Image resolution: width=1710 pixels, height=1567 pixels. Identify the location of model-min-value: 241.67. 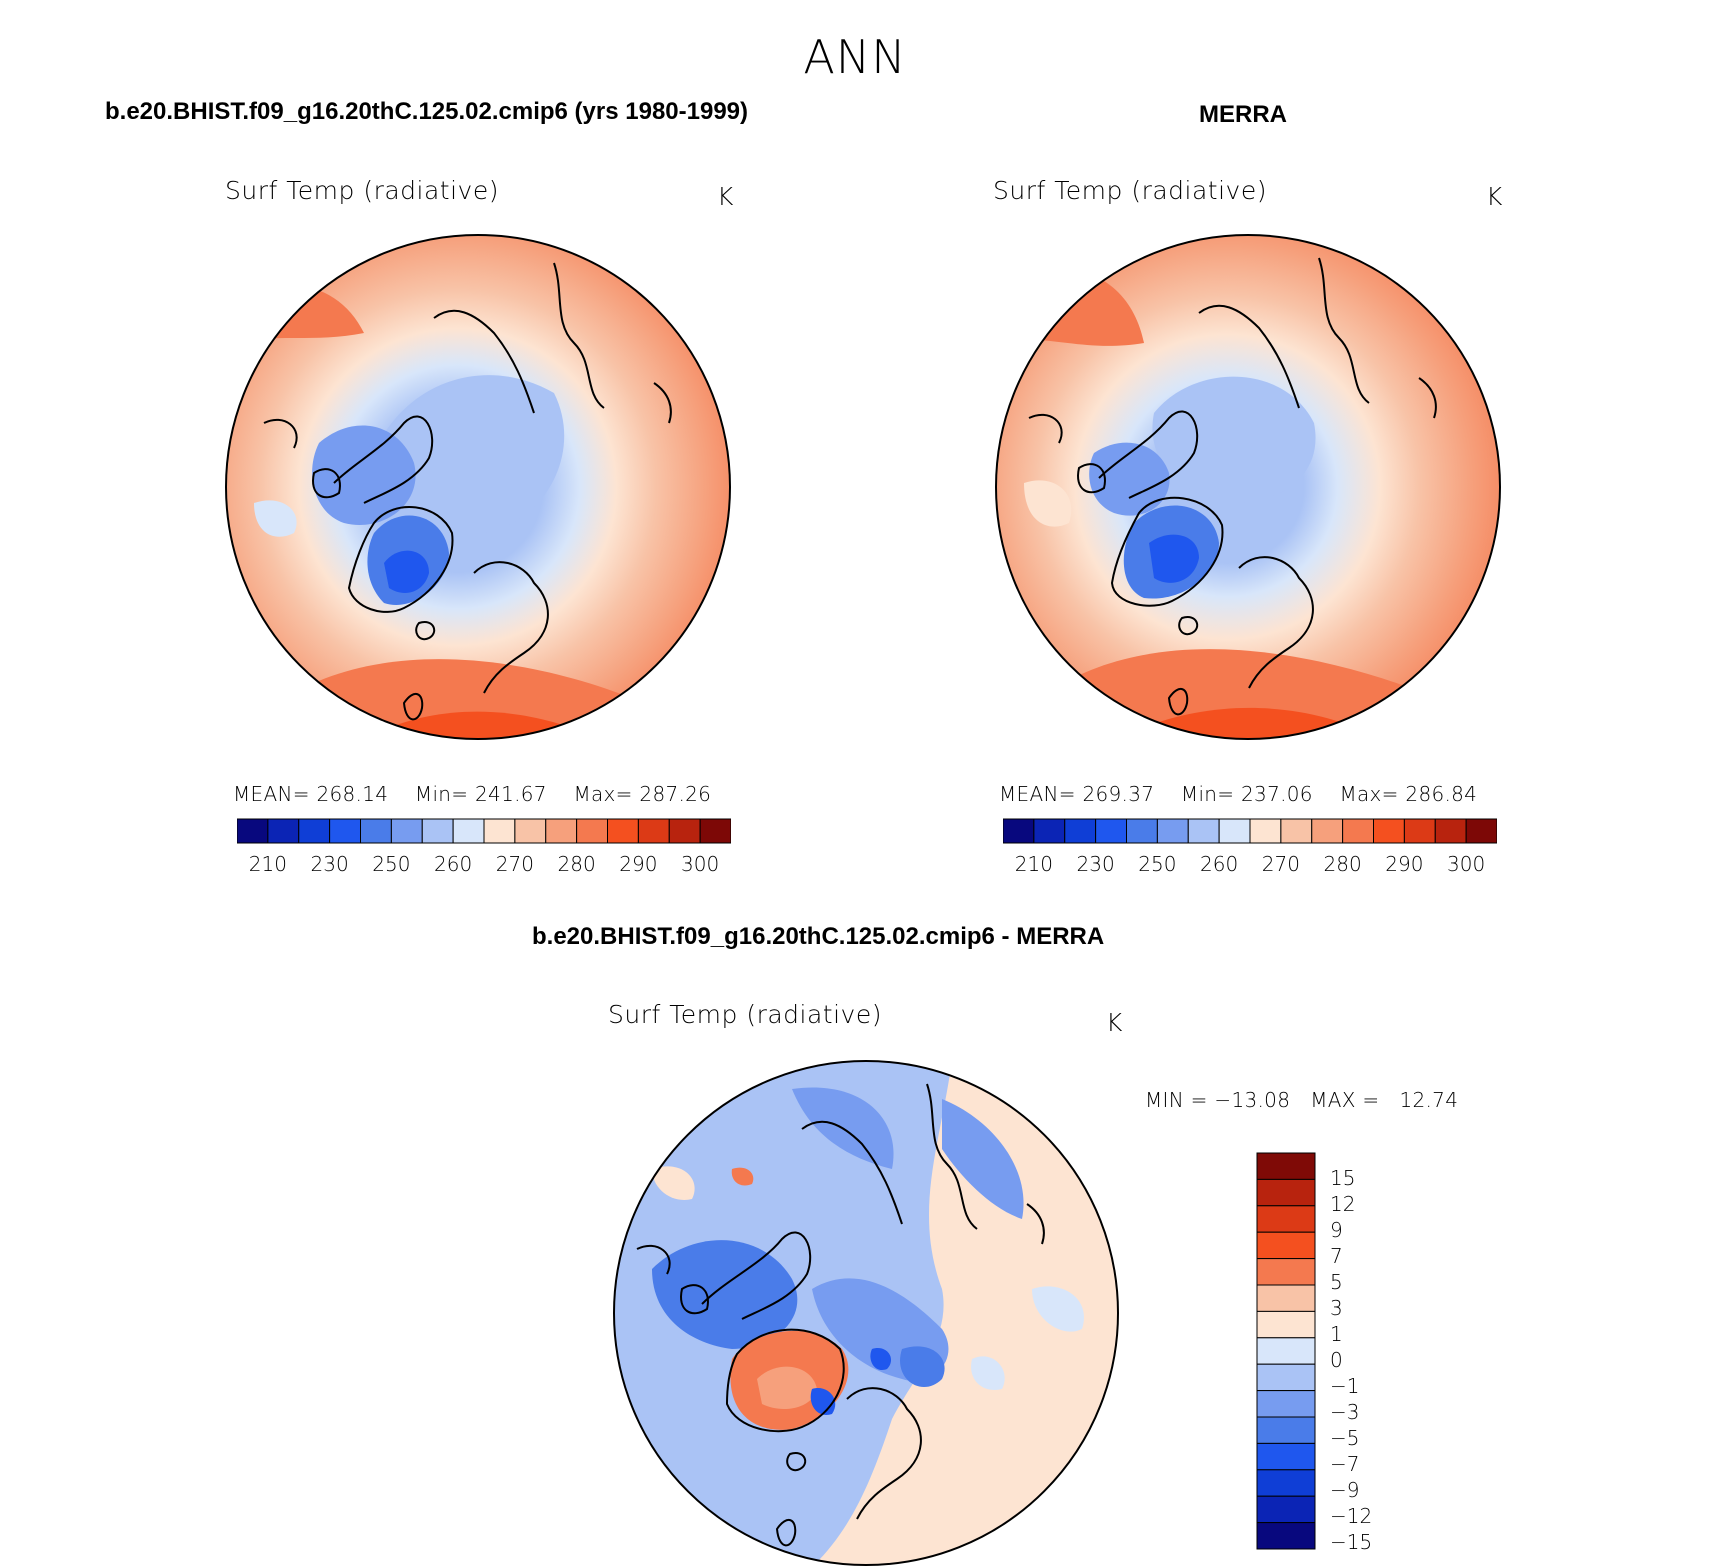
(511, 794).